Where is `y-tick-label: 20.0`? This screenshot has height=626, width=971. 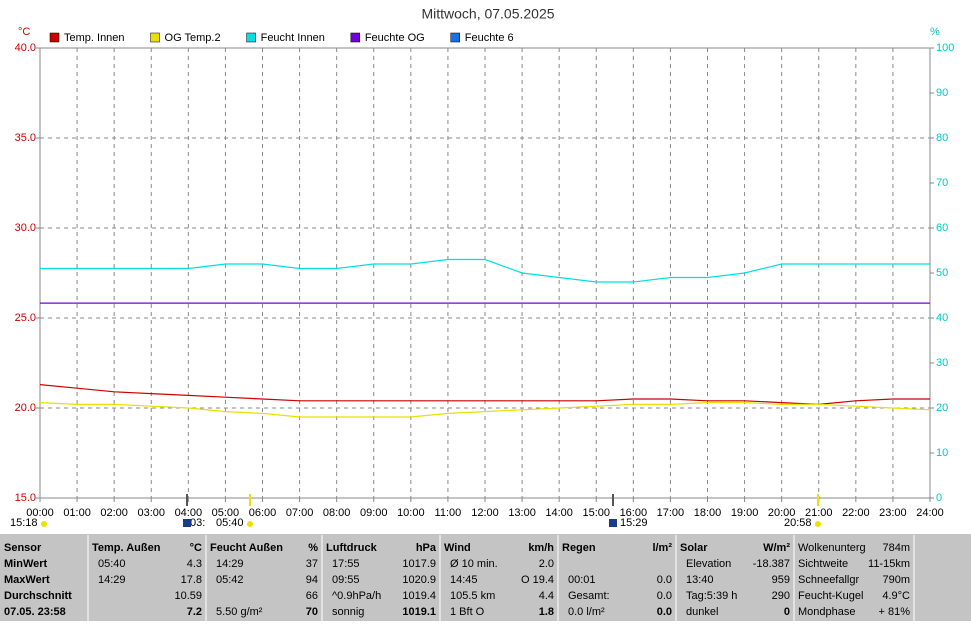 y-tick-label: 20.0 is located at coordinates (25, 408).